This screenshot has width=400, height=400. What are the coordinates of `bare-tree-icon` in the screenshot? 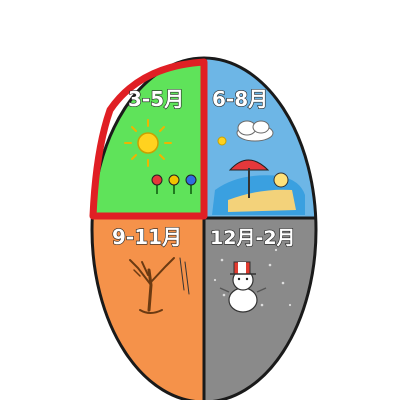 It's located at (159, 285).